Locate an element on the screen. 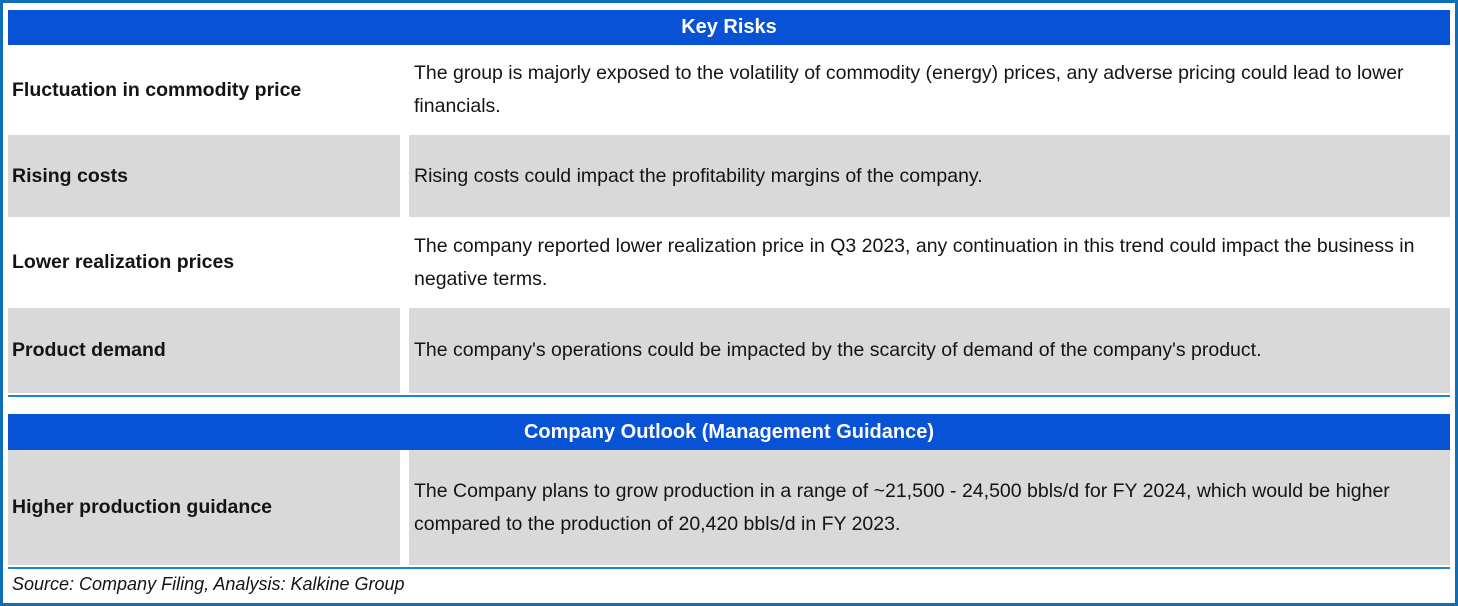 The image size is (1458, 606). risk-label: Rising costs is located at coordinates (204, 176).